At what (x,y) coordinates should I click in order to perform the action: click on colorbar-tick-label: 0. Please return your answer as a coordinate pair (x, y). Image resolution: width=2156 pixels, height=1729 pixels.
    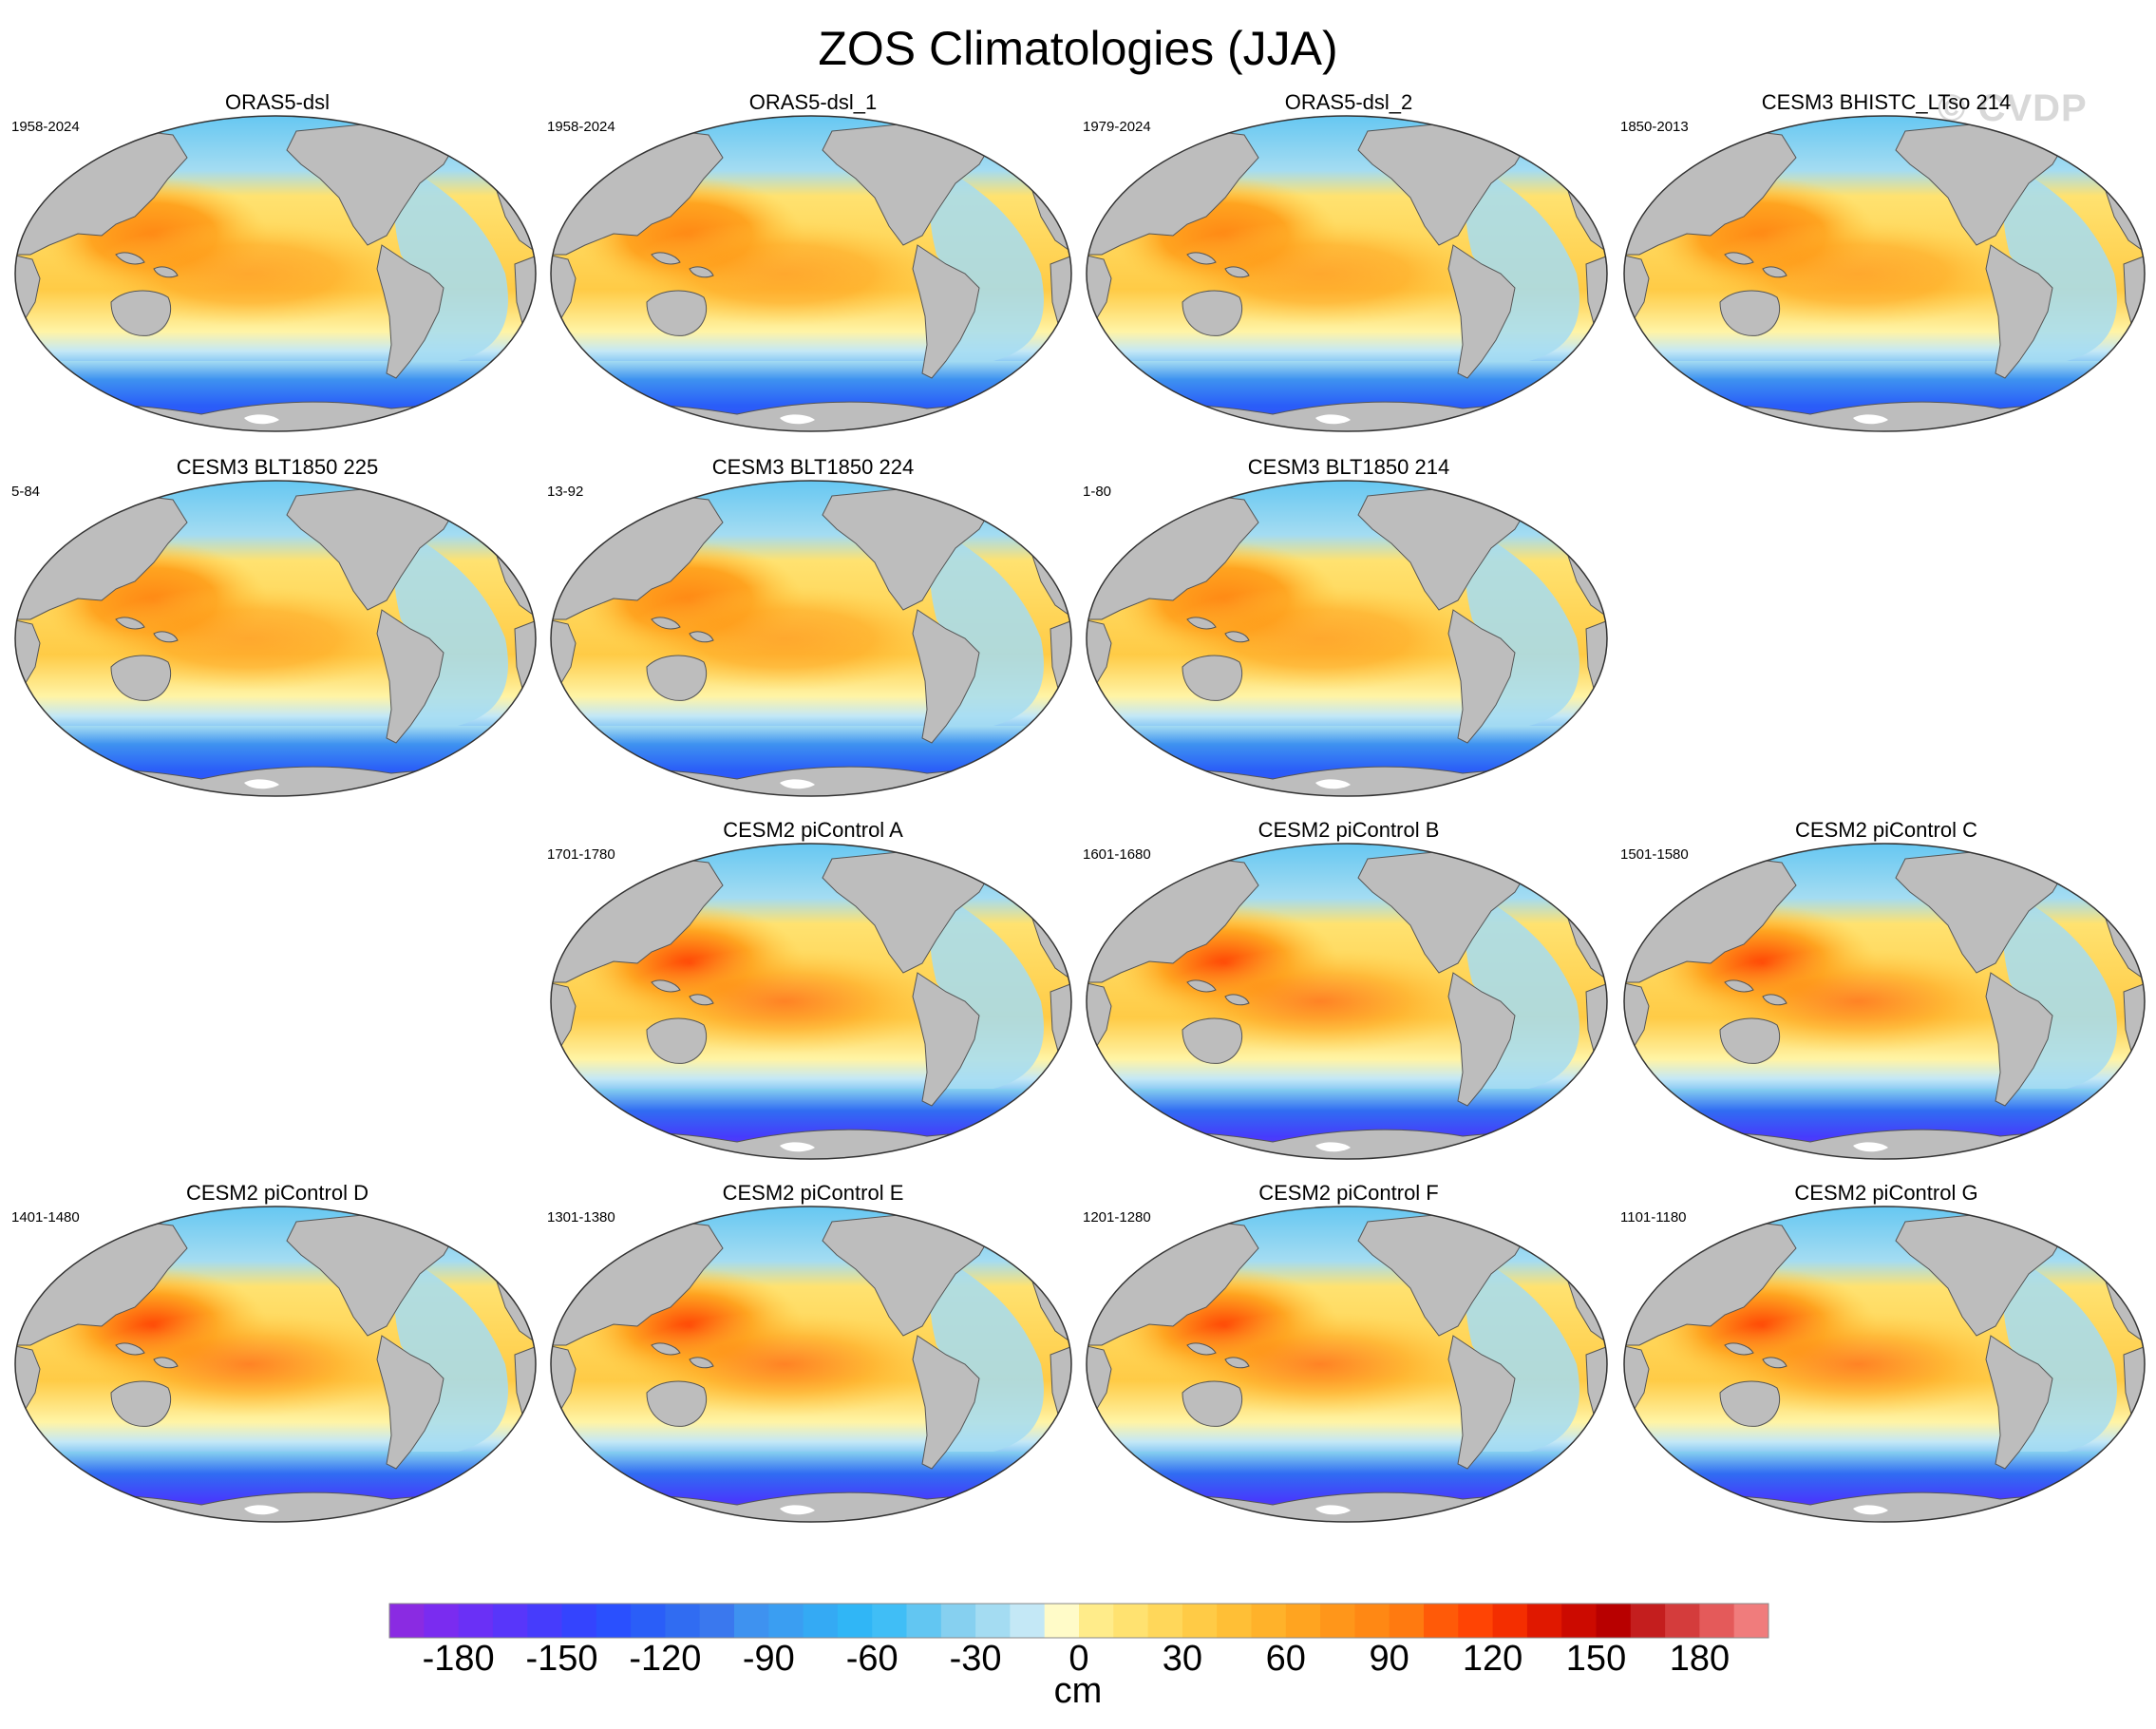
    Looking at the image, I should click on (1078, 1659).